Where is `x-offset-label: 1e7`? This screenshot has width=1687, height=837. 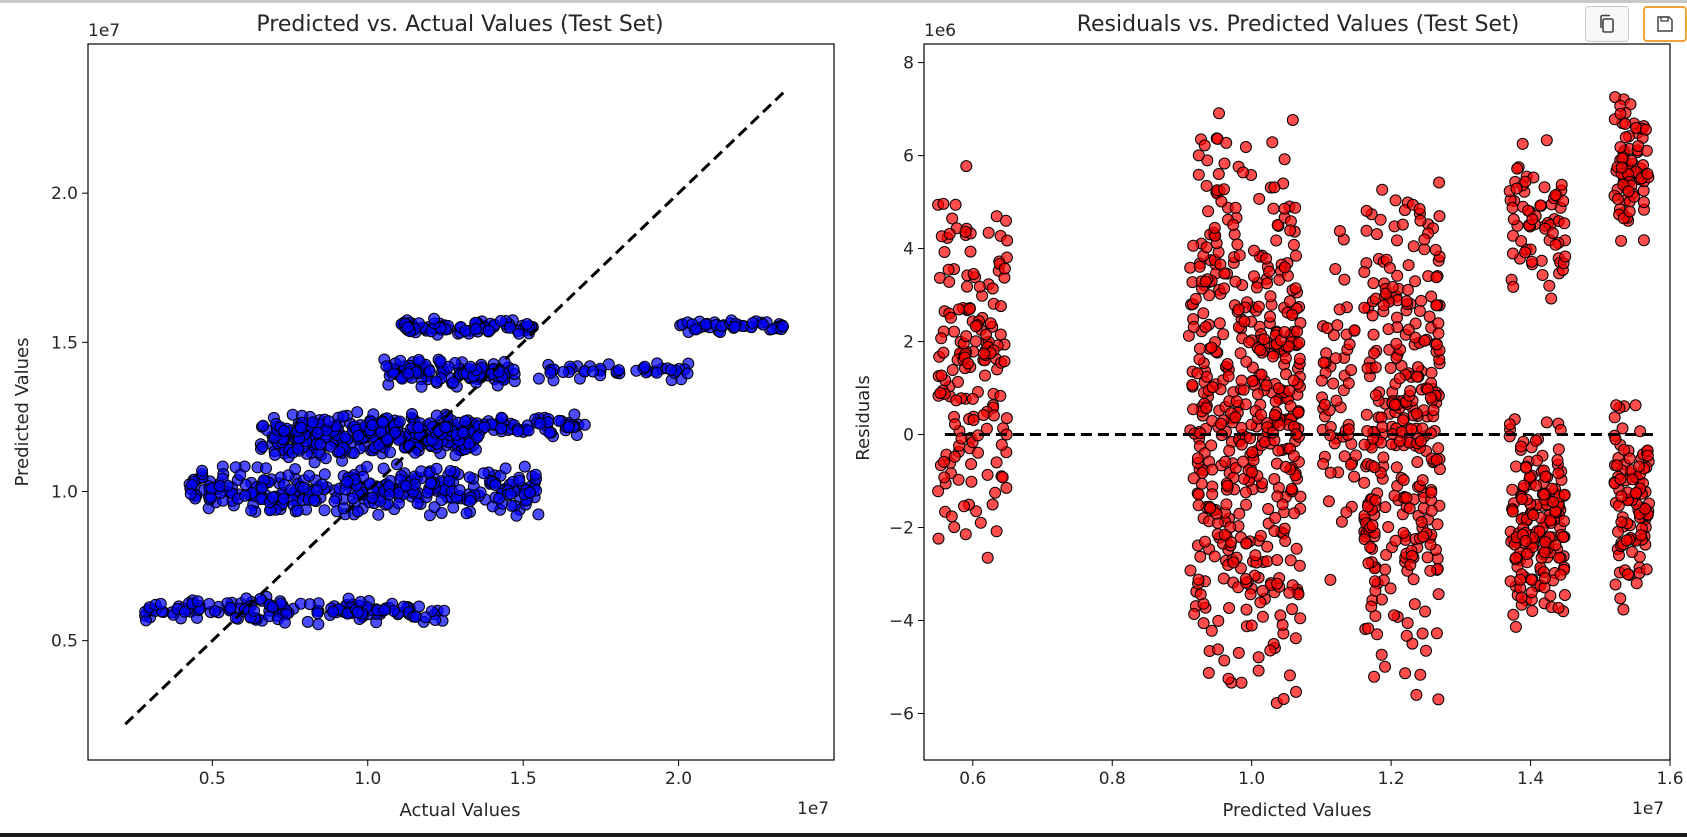
x-offset-label: 1e7 is located at coordinates (1648, 809).